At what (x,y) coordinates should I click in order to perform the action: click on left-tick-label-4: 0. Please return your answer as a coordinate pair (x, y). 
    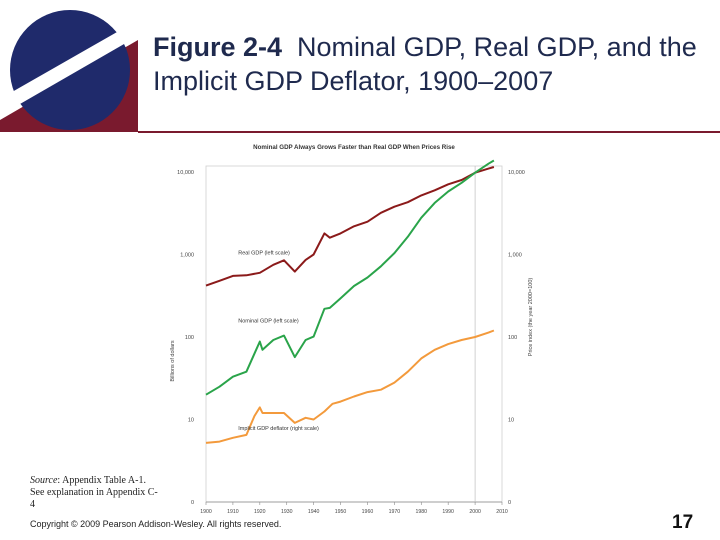
    Looking at the image, I should click on (192, 503).